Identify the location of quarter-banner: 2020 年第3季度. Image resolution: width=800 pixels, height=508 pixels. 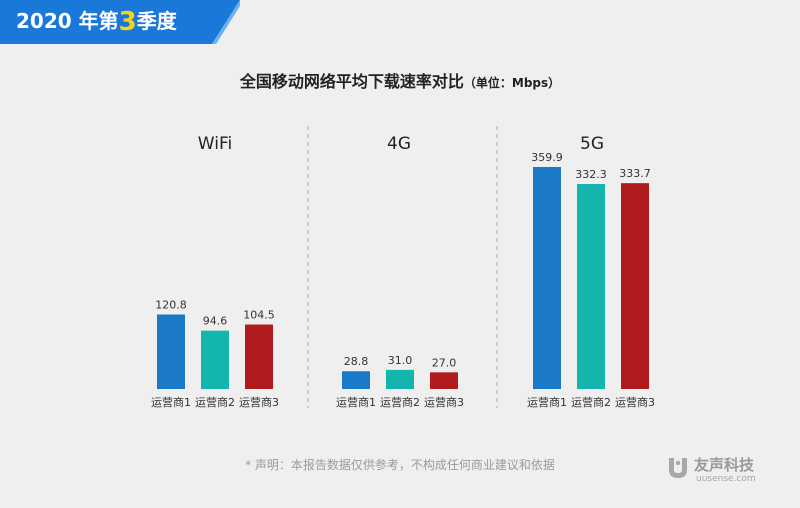
(120, 22).